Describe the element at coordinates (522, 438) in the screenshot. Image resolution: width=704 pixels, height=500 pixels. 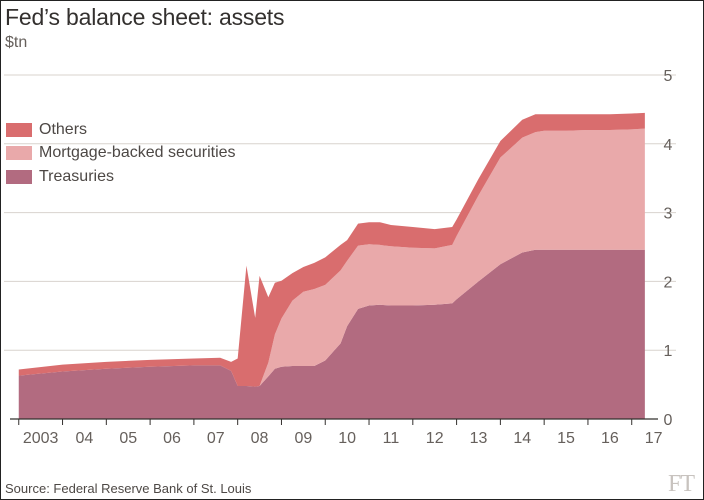
I see `x-tick-label-14: 14` at that location.